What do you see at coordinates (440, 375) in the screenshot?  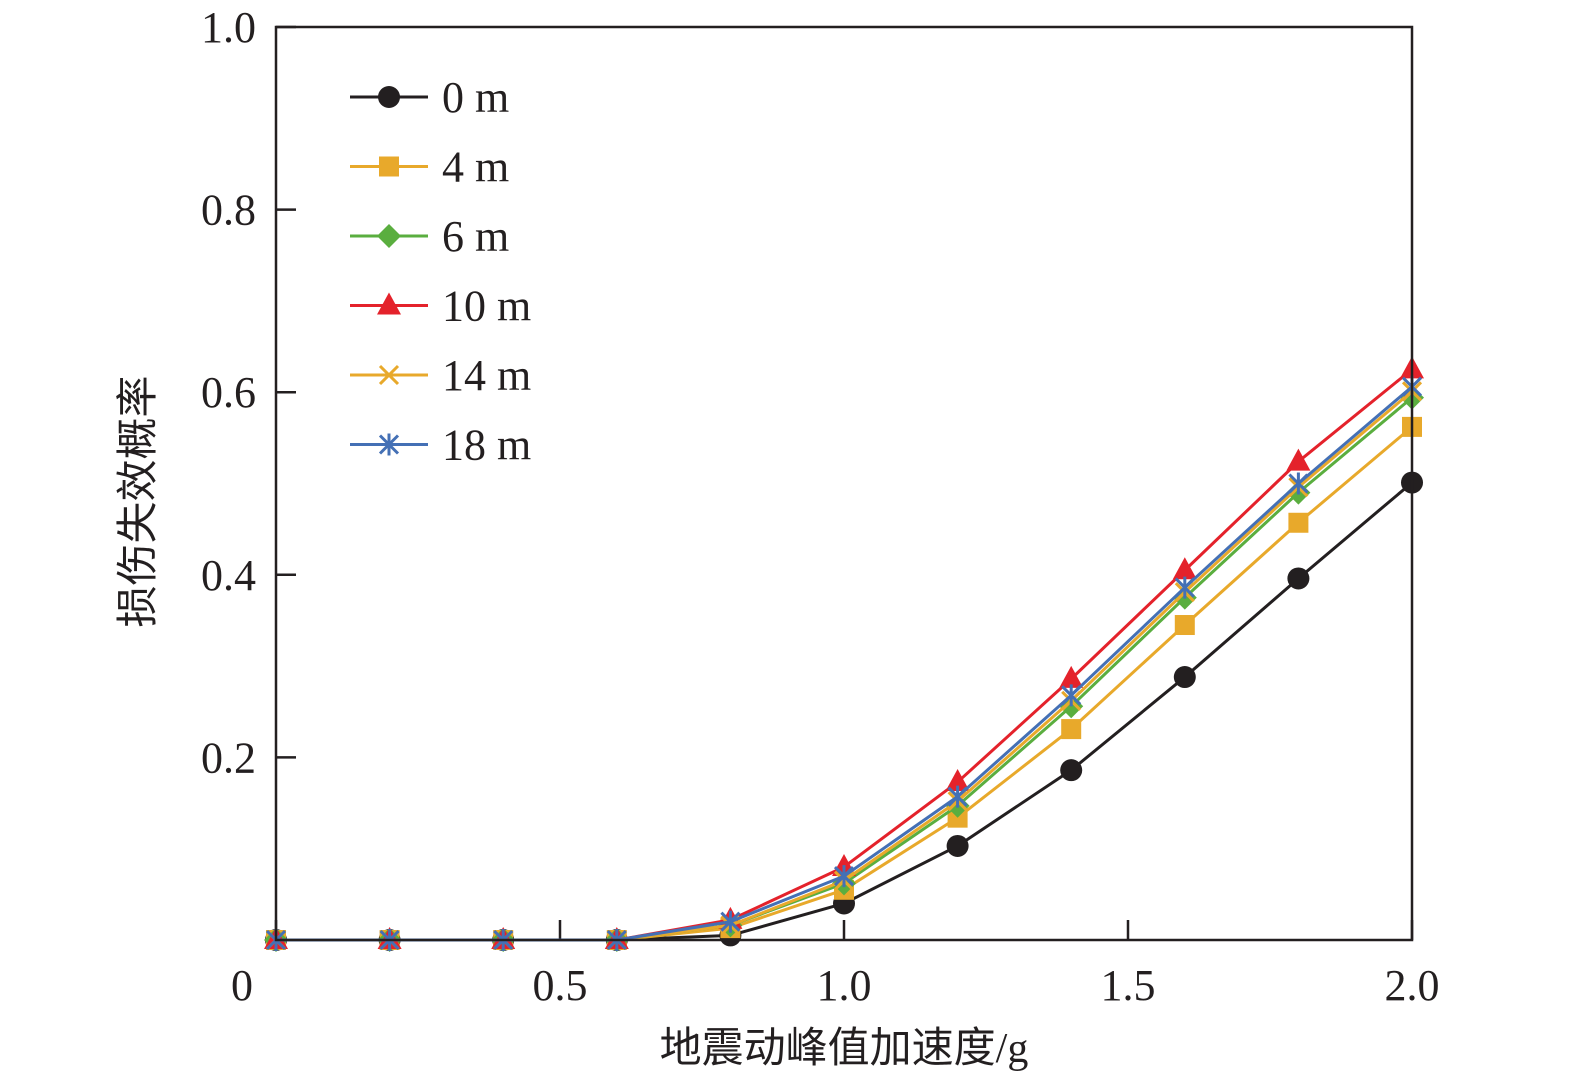 I see `legend-item: 14 m` at bounding box center [440, 375].